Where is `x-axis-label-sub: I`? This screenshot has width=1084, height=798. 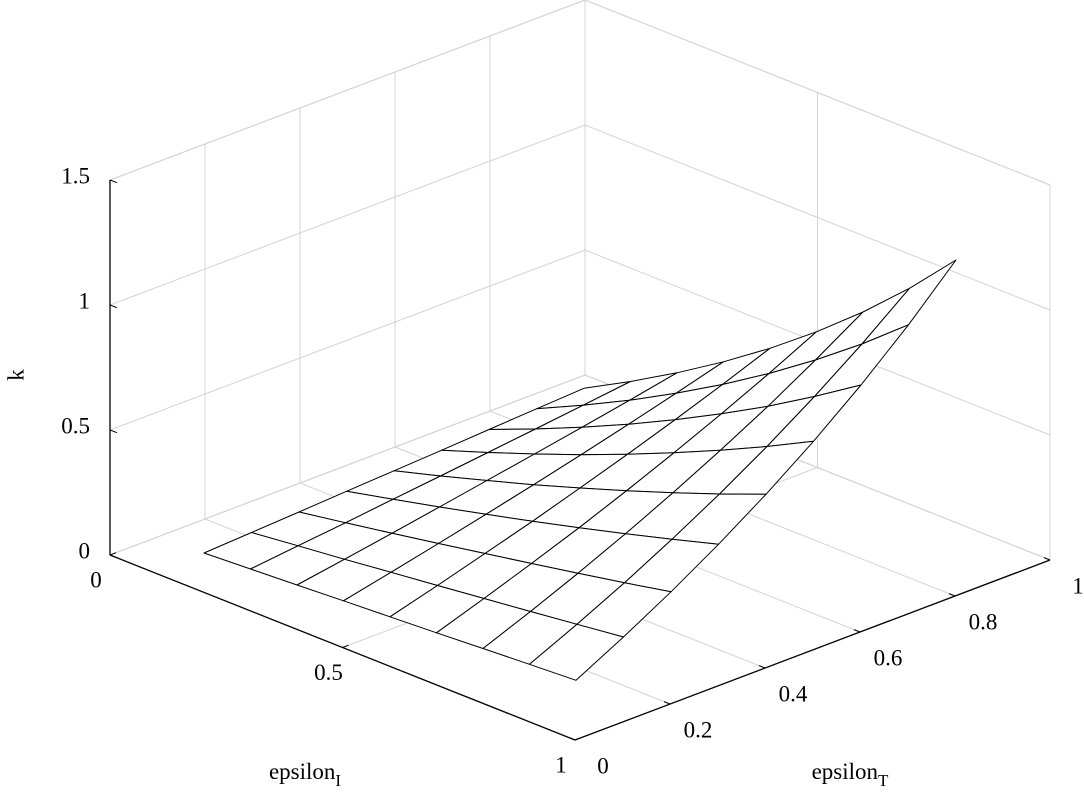 x-axis-label-sub: I is located at coordinates (338, 780).